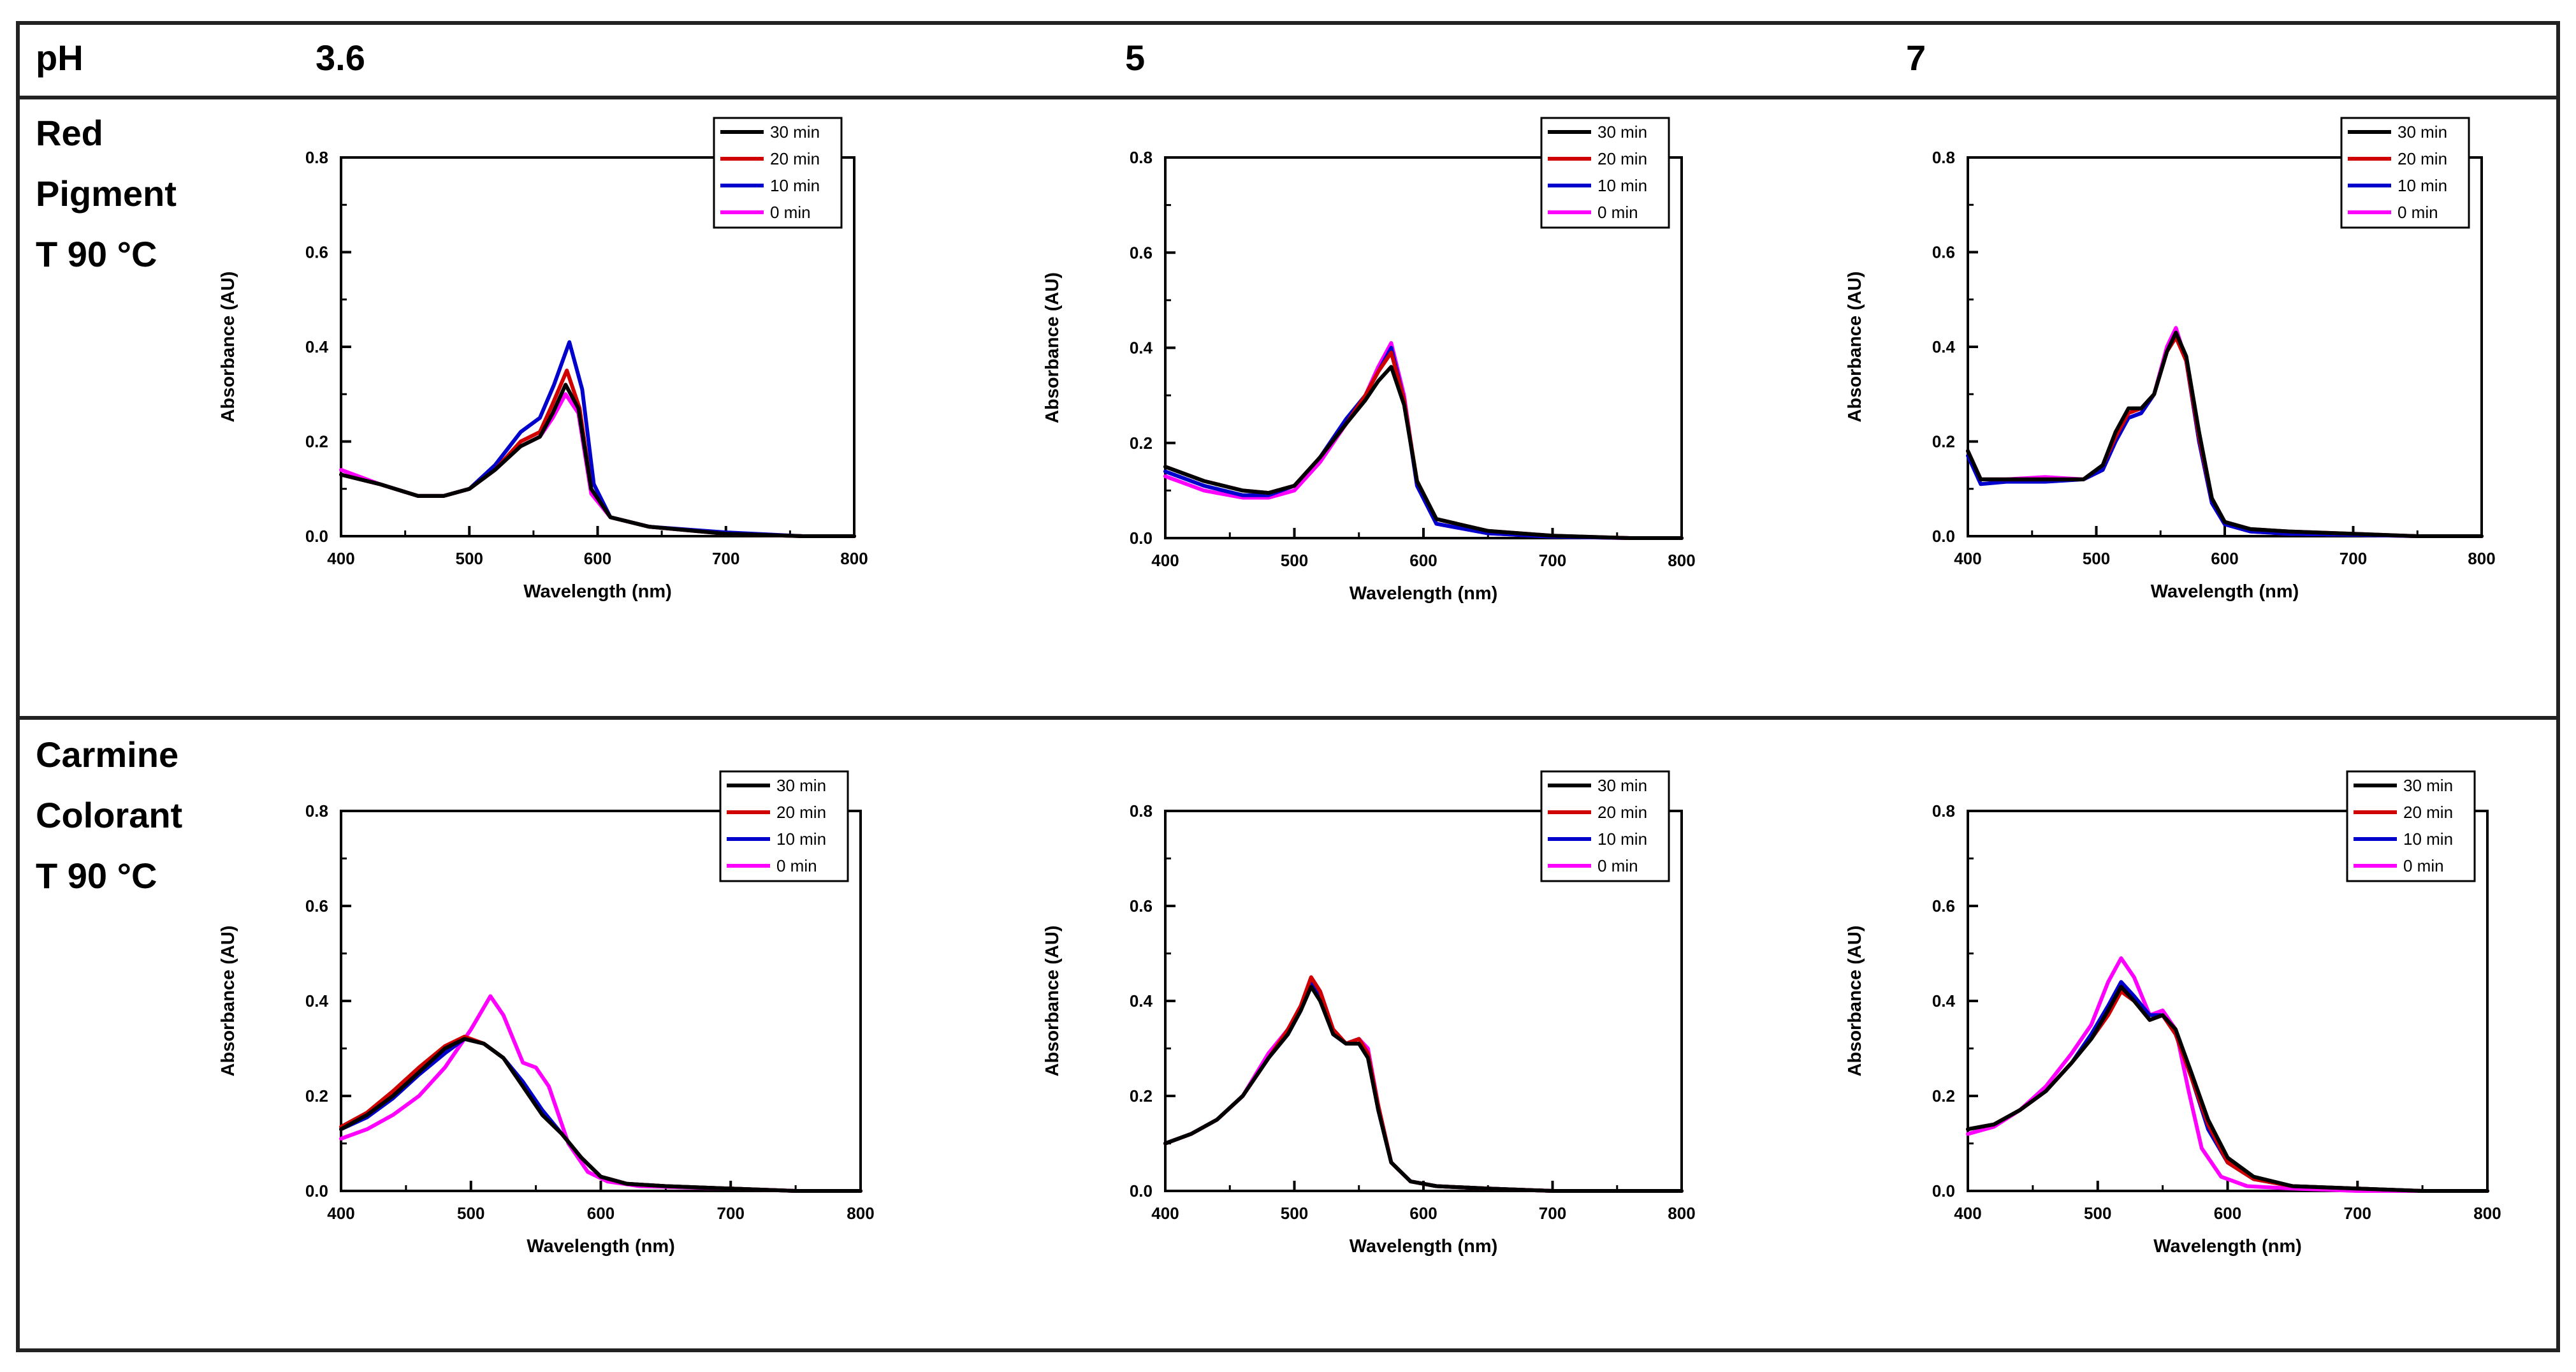  What do you see at coordinates (106, 193) in the screenshot?
I see `row-label-red-pigment: Red Pigment T 90 °C` at bounding box center [106, 193].